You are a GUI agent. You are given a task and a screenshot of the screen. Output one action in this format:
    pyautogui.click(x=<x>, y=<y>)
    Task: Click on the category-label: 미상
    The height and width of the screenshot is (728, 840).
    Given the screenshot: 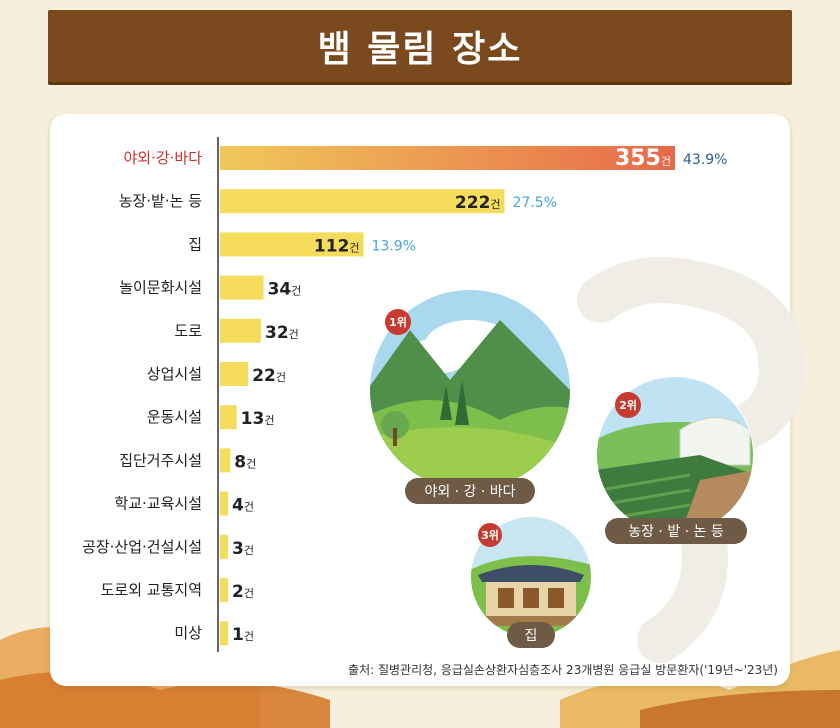 What is the action you would take?
    pyautogui.click(x=188, y=633)
    